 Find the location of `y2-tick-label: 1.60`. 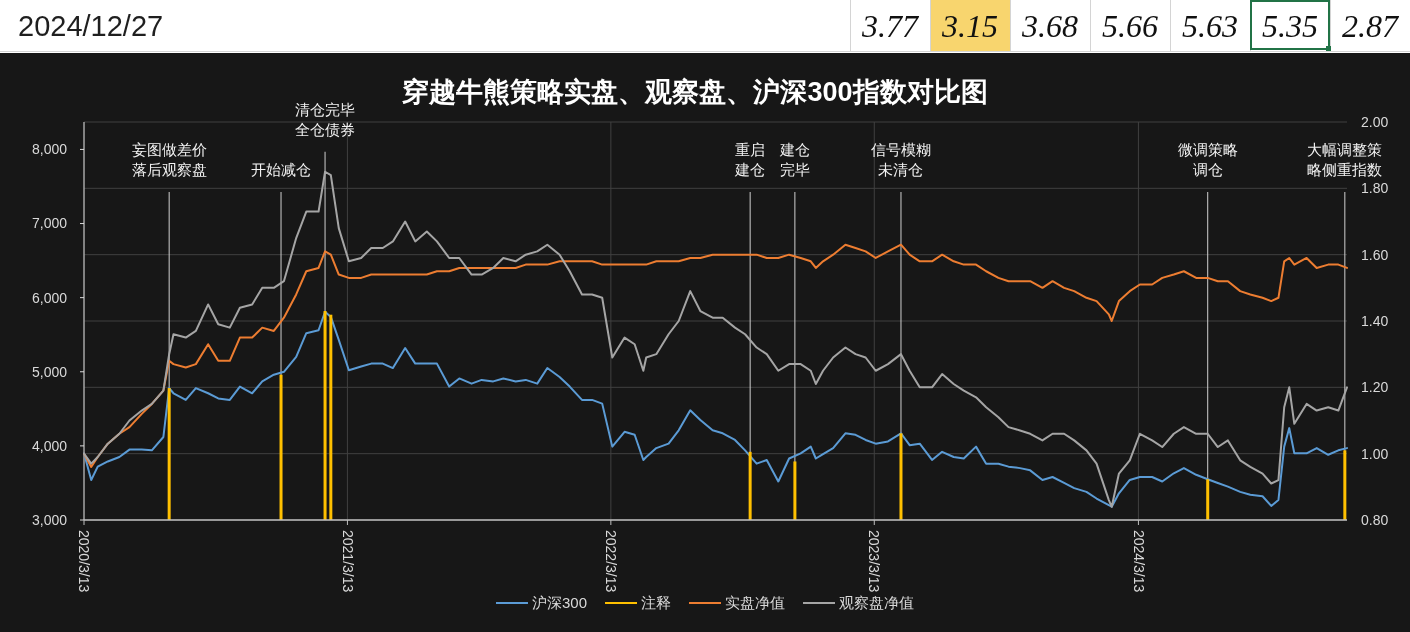

y2-tick-label: 1.60 is located at coordinates (1375, 254).